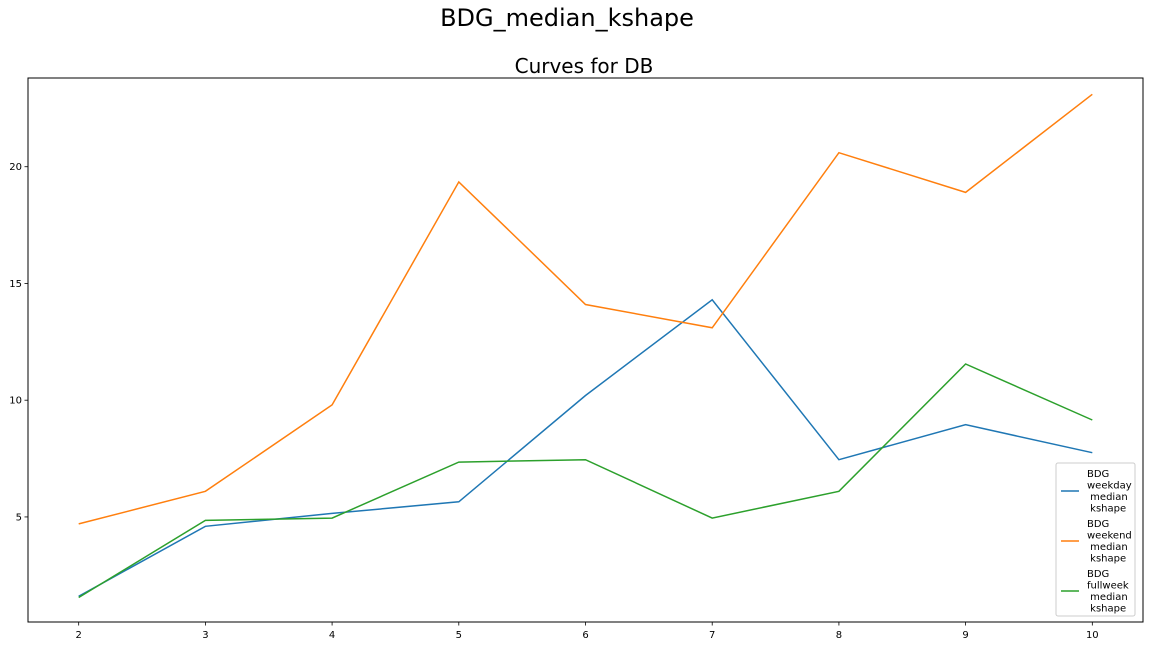 Image resolution: width=1153 pixels, height=646 pixels. I want to click on x-tick-label: 10, so click(1092, 635).